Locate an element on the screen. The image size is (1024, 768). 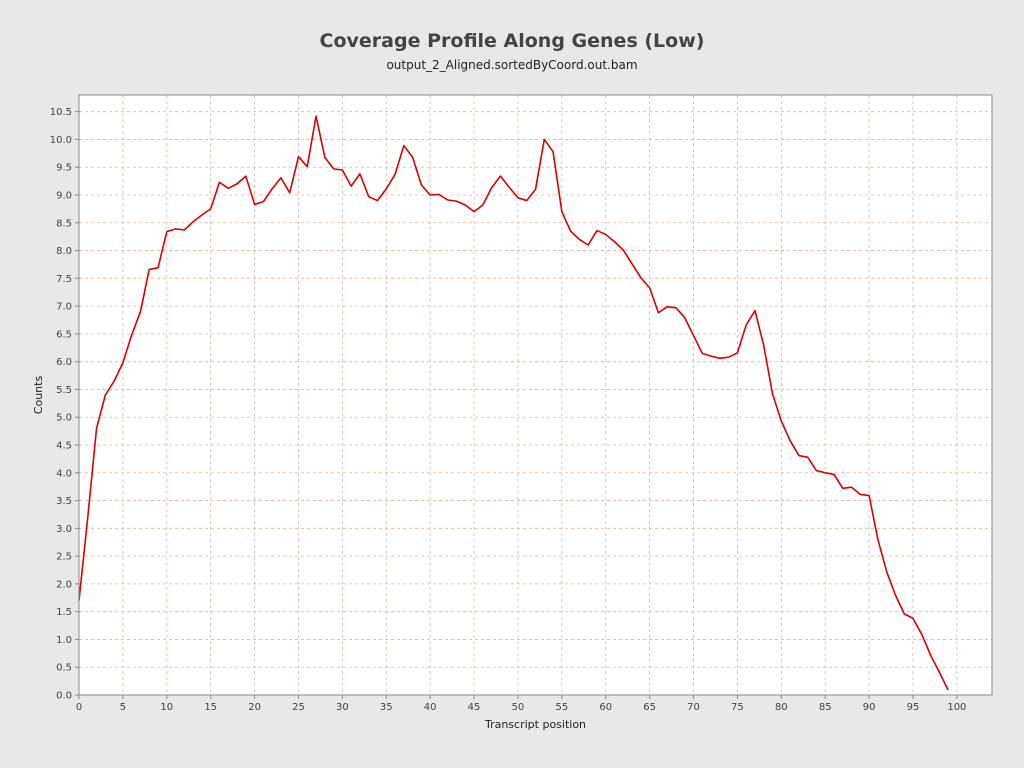
x-tick-label: 90 is located at coordinates (869, 707).